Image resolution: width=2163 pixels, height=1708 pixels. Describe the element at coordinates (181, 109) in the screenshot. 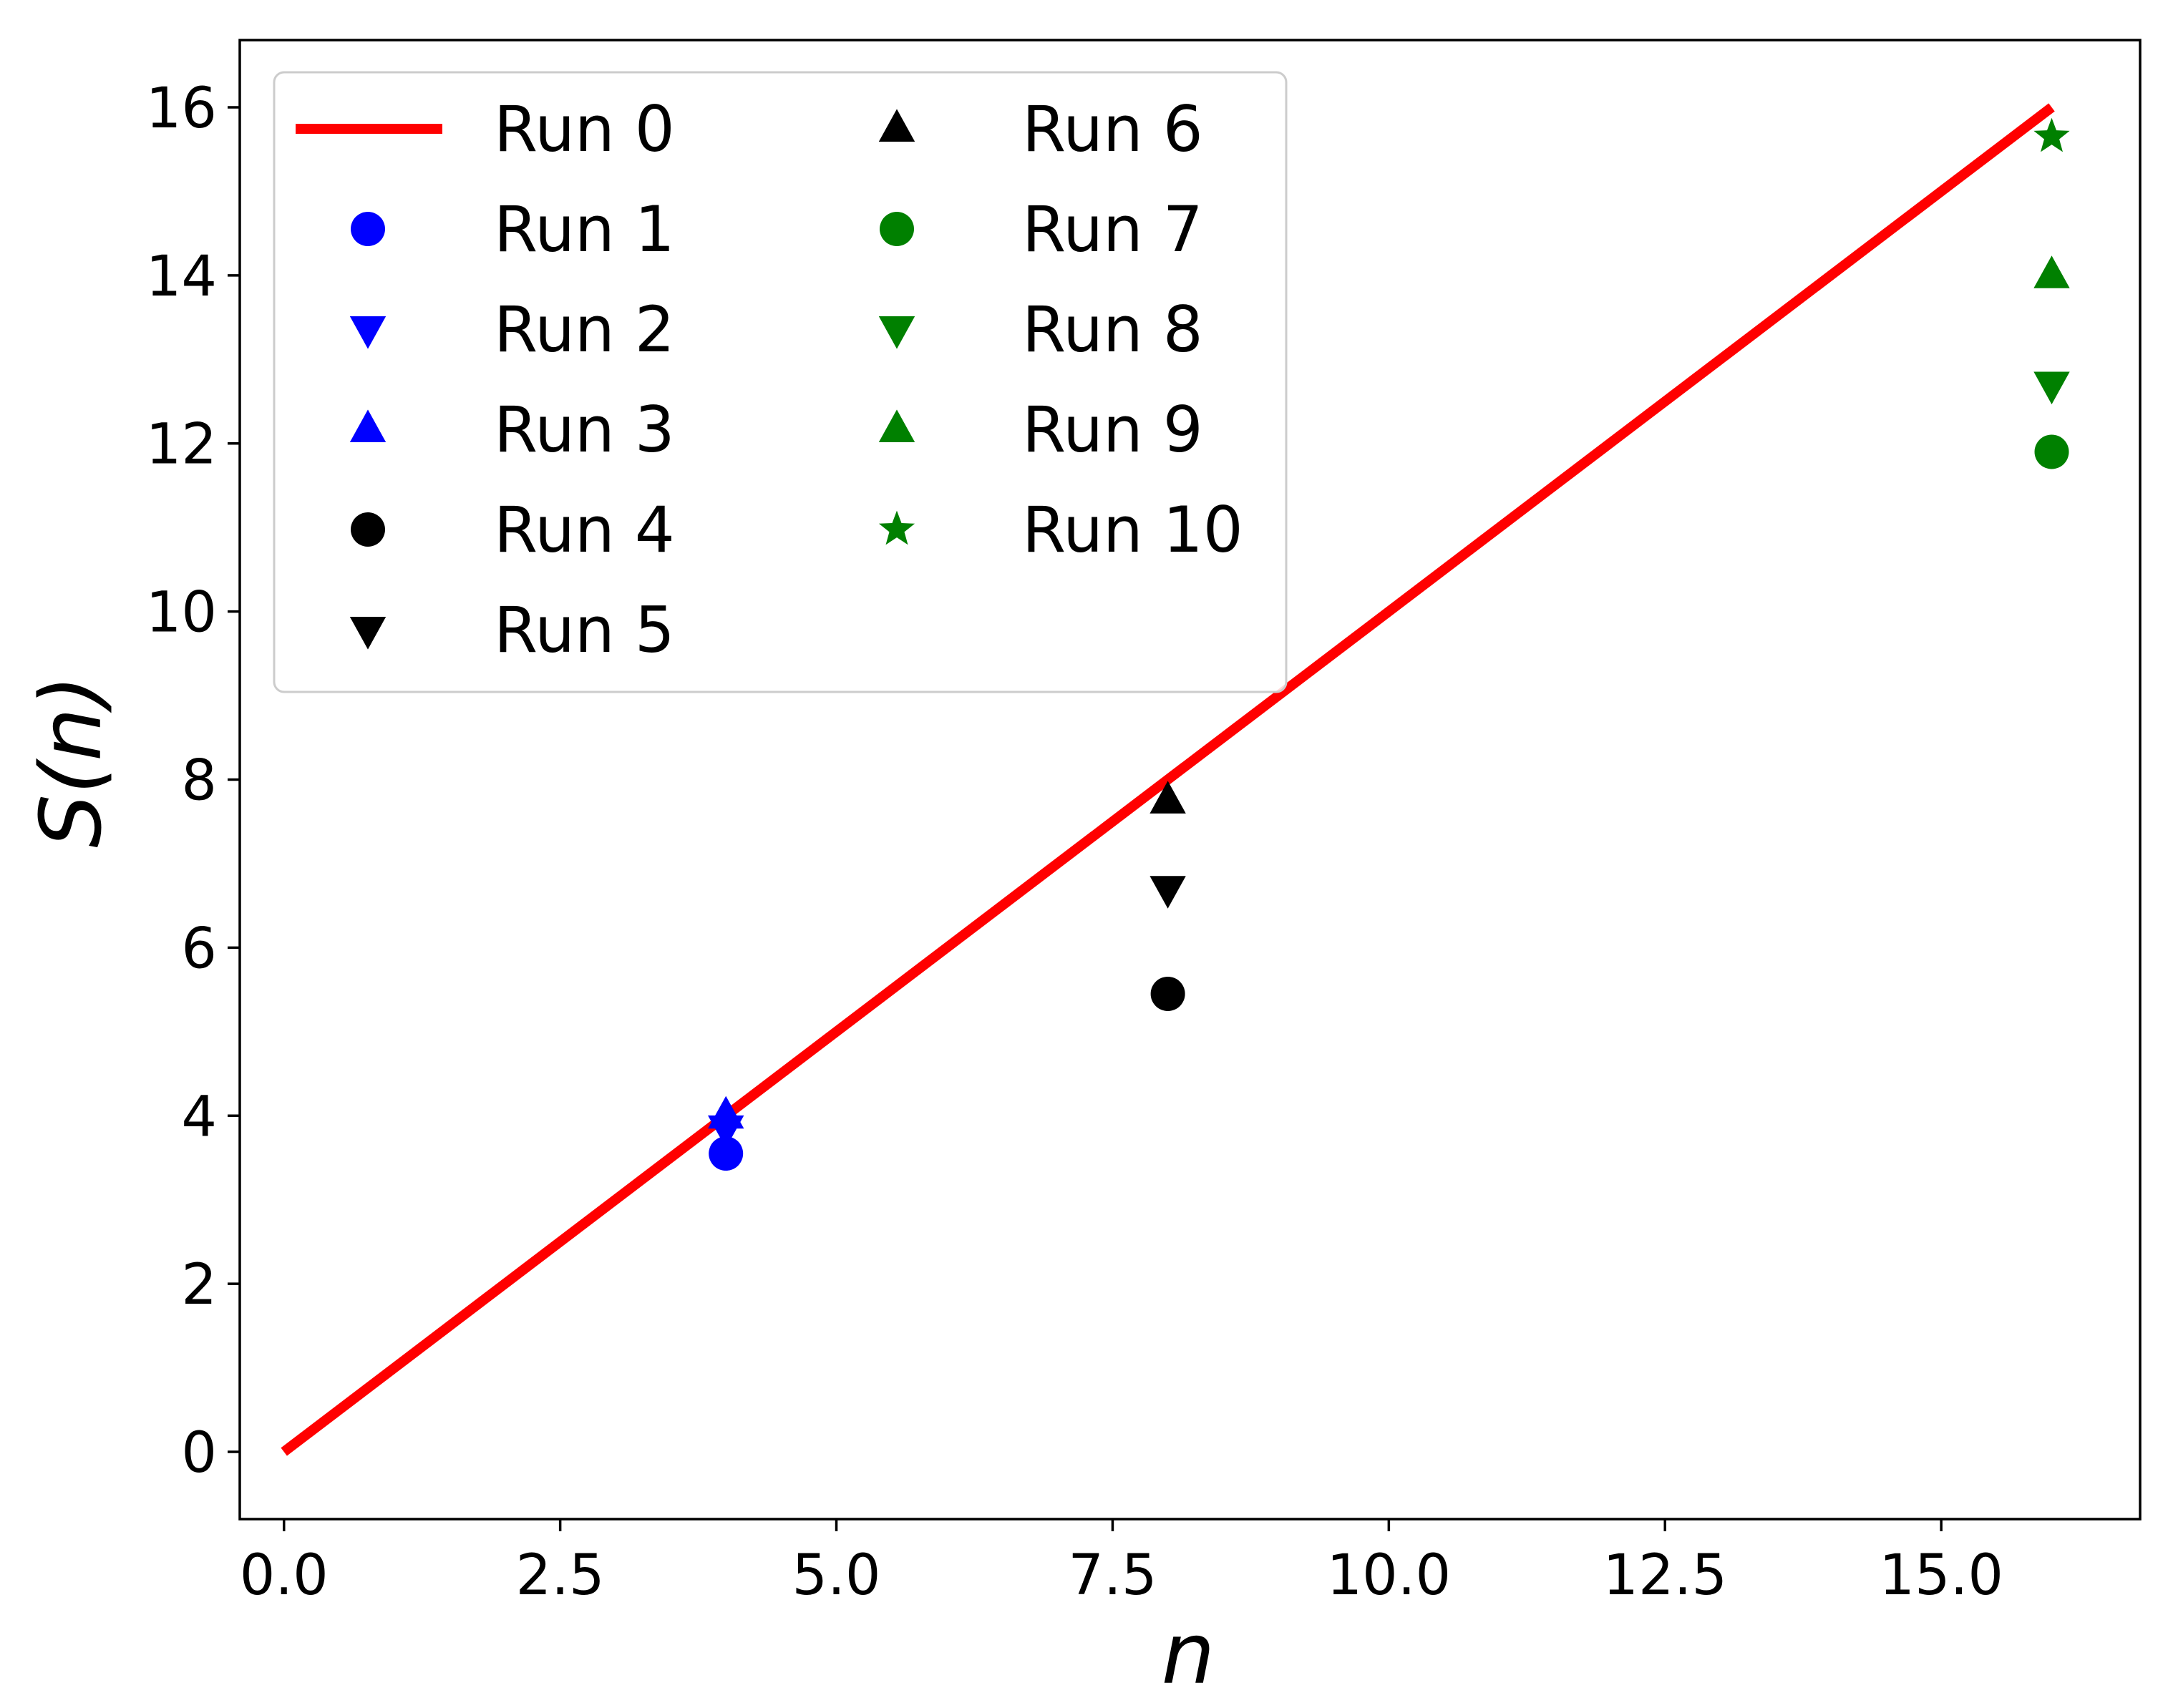

I see `y-tick-label: 16` at that location.